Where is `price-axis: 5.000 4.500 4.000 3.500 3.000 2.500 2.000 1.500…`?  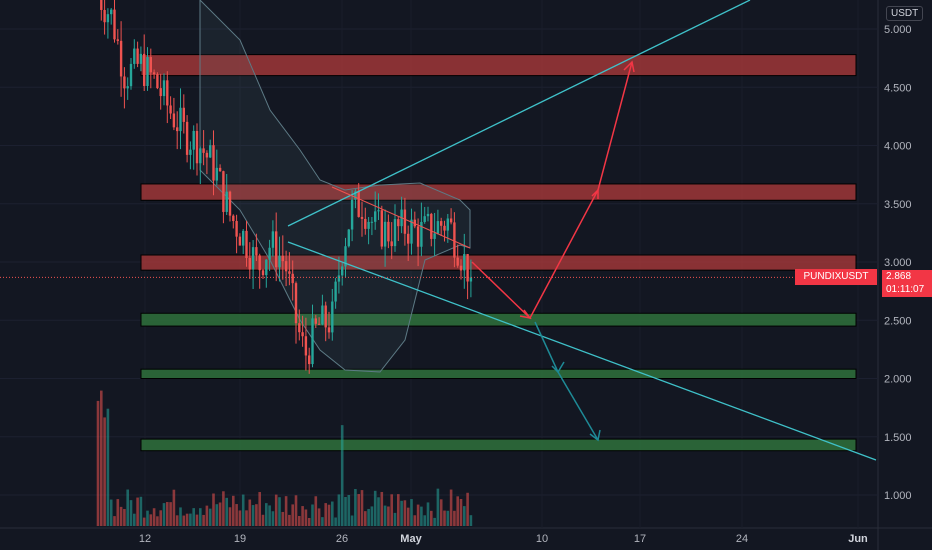 price-axis: 5.000 4.500 4.000 3.500 3.000 2.500 2.000 1.500… is located at coordinates (898, 263).